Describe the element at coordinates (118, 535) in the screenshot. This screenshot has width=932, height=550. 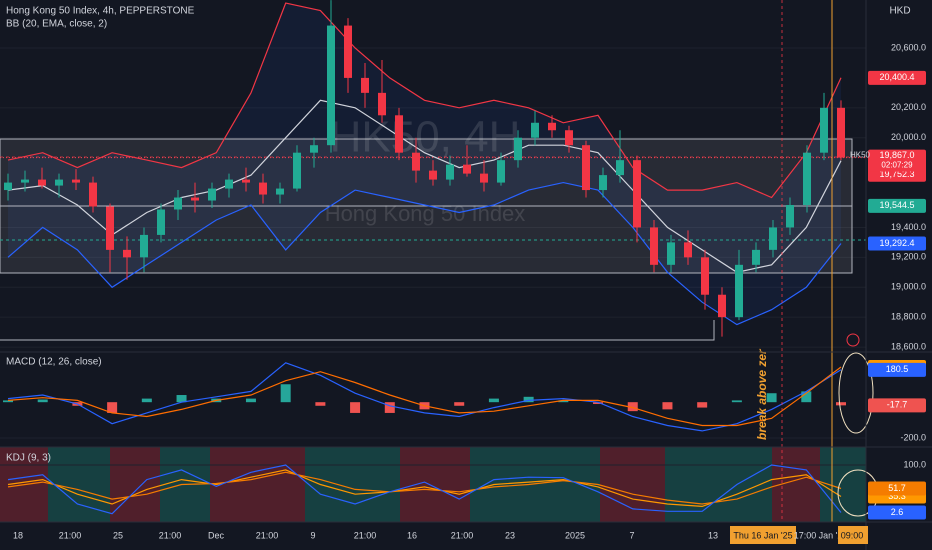
I see `x-tick-label: 25` at that location.